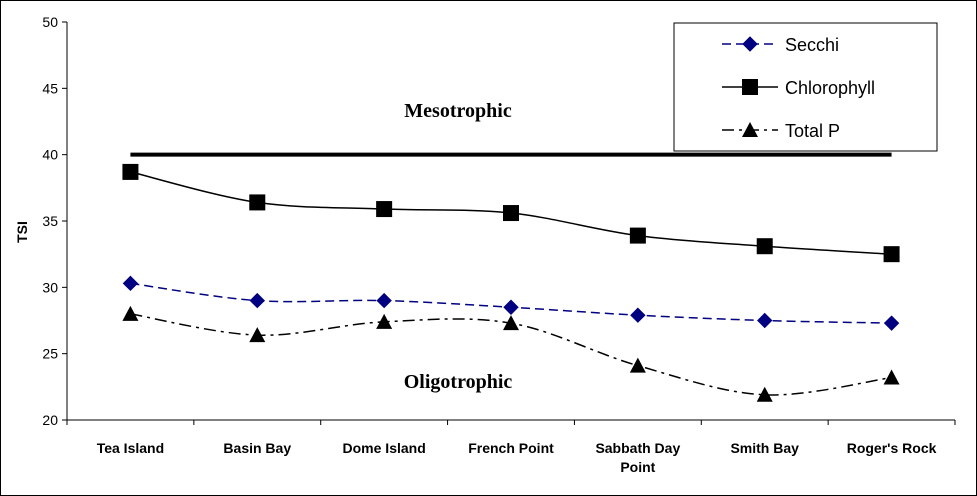  What do you see at coordinates (458, 382) in the screenshot?
I see `annotation-oligotrophic: Oligotrophic` at bounding box center [458, 382].